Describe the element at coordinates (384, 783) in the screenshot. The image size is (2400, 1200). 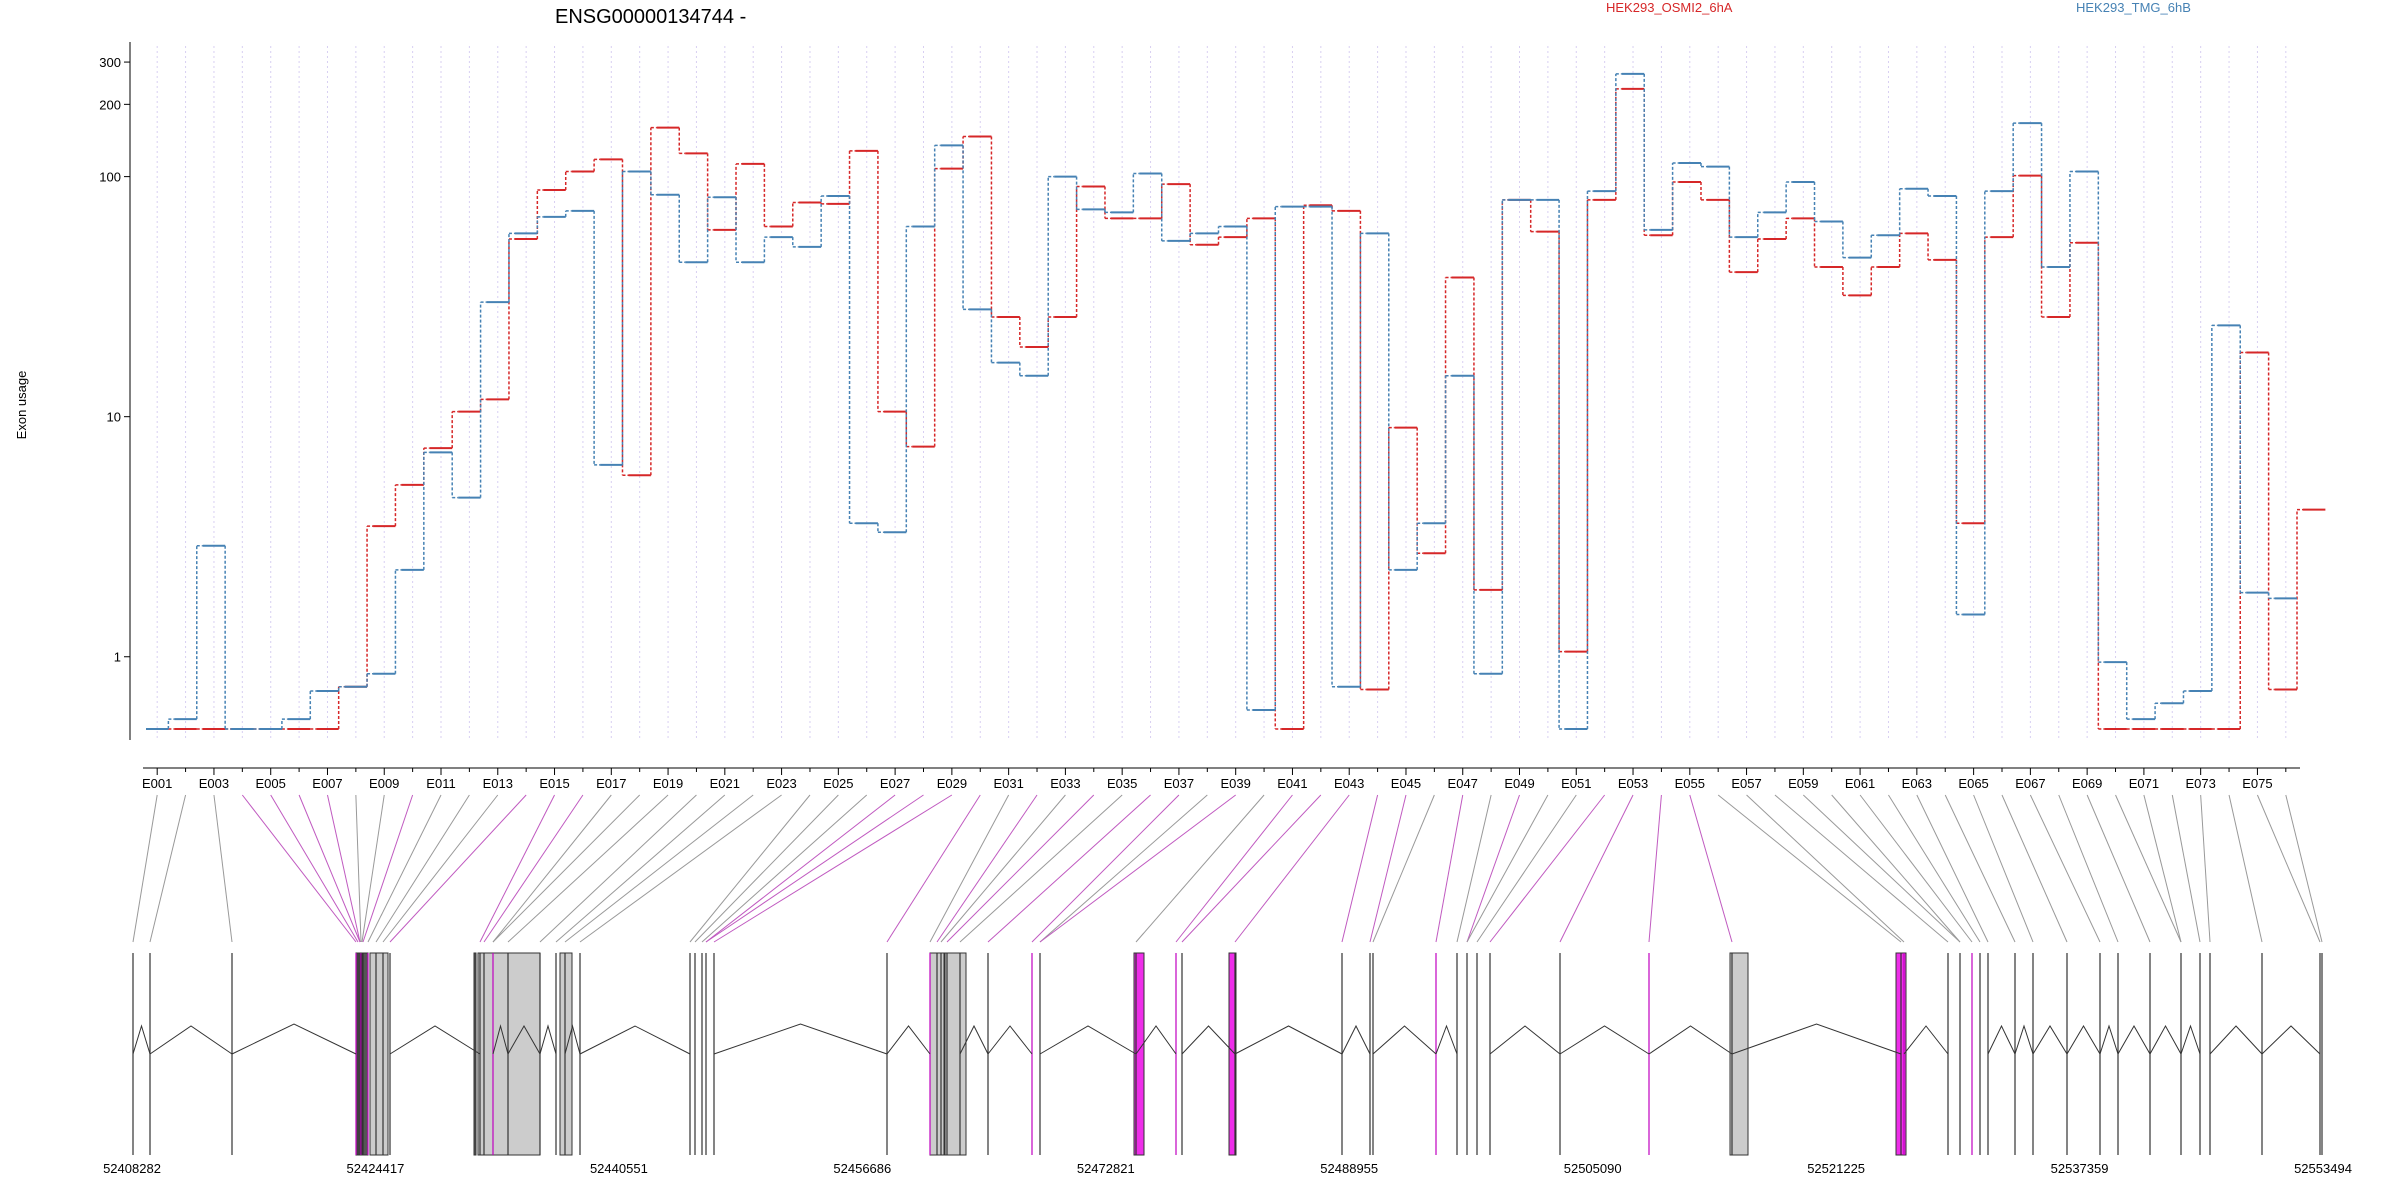
I see `x-tick-label: E009` at that location.